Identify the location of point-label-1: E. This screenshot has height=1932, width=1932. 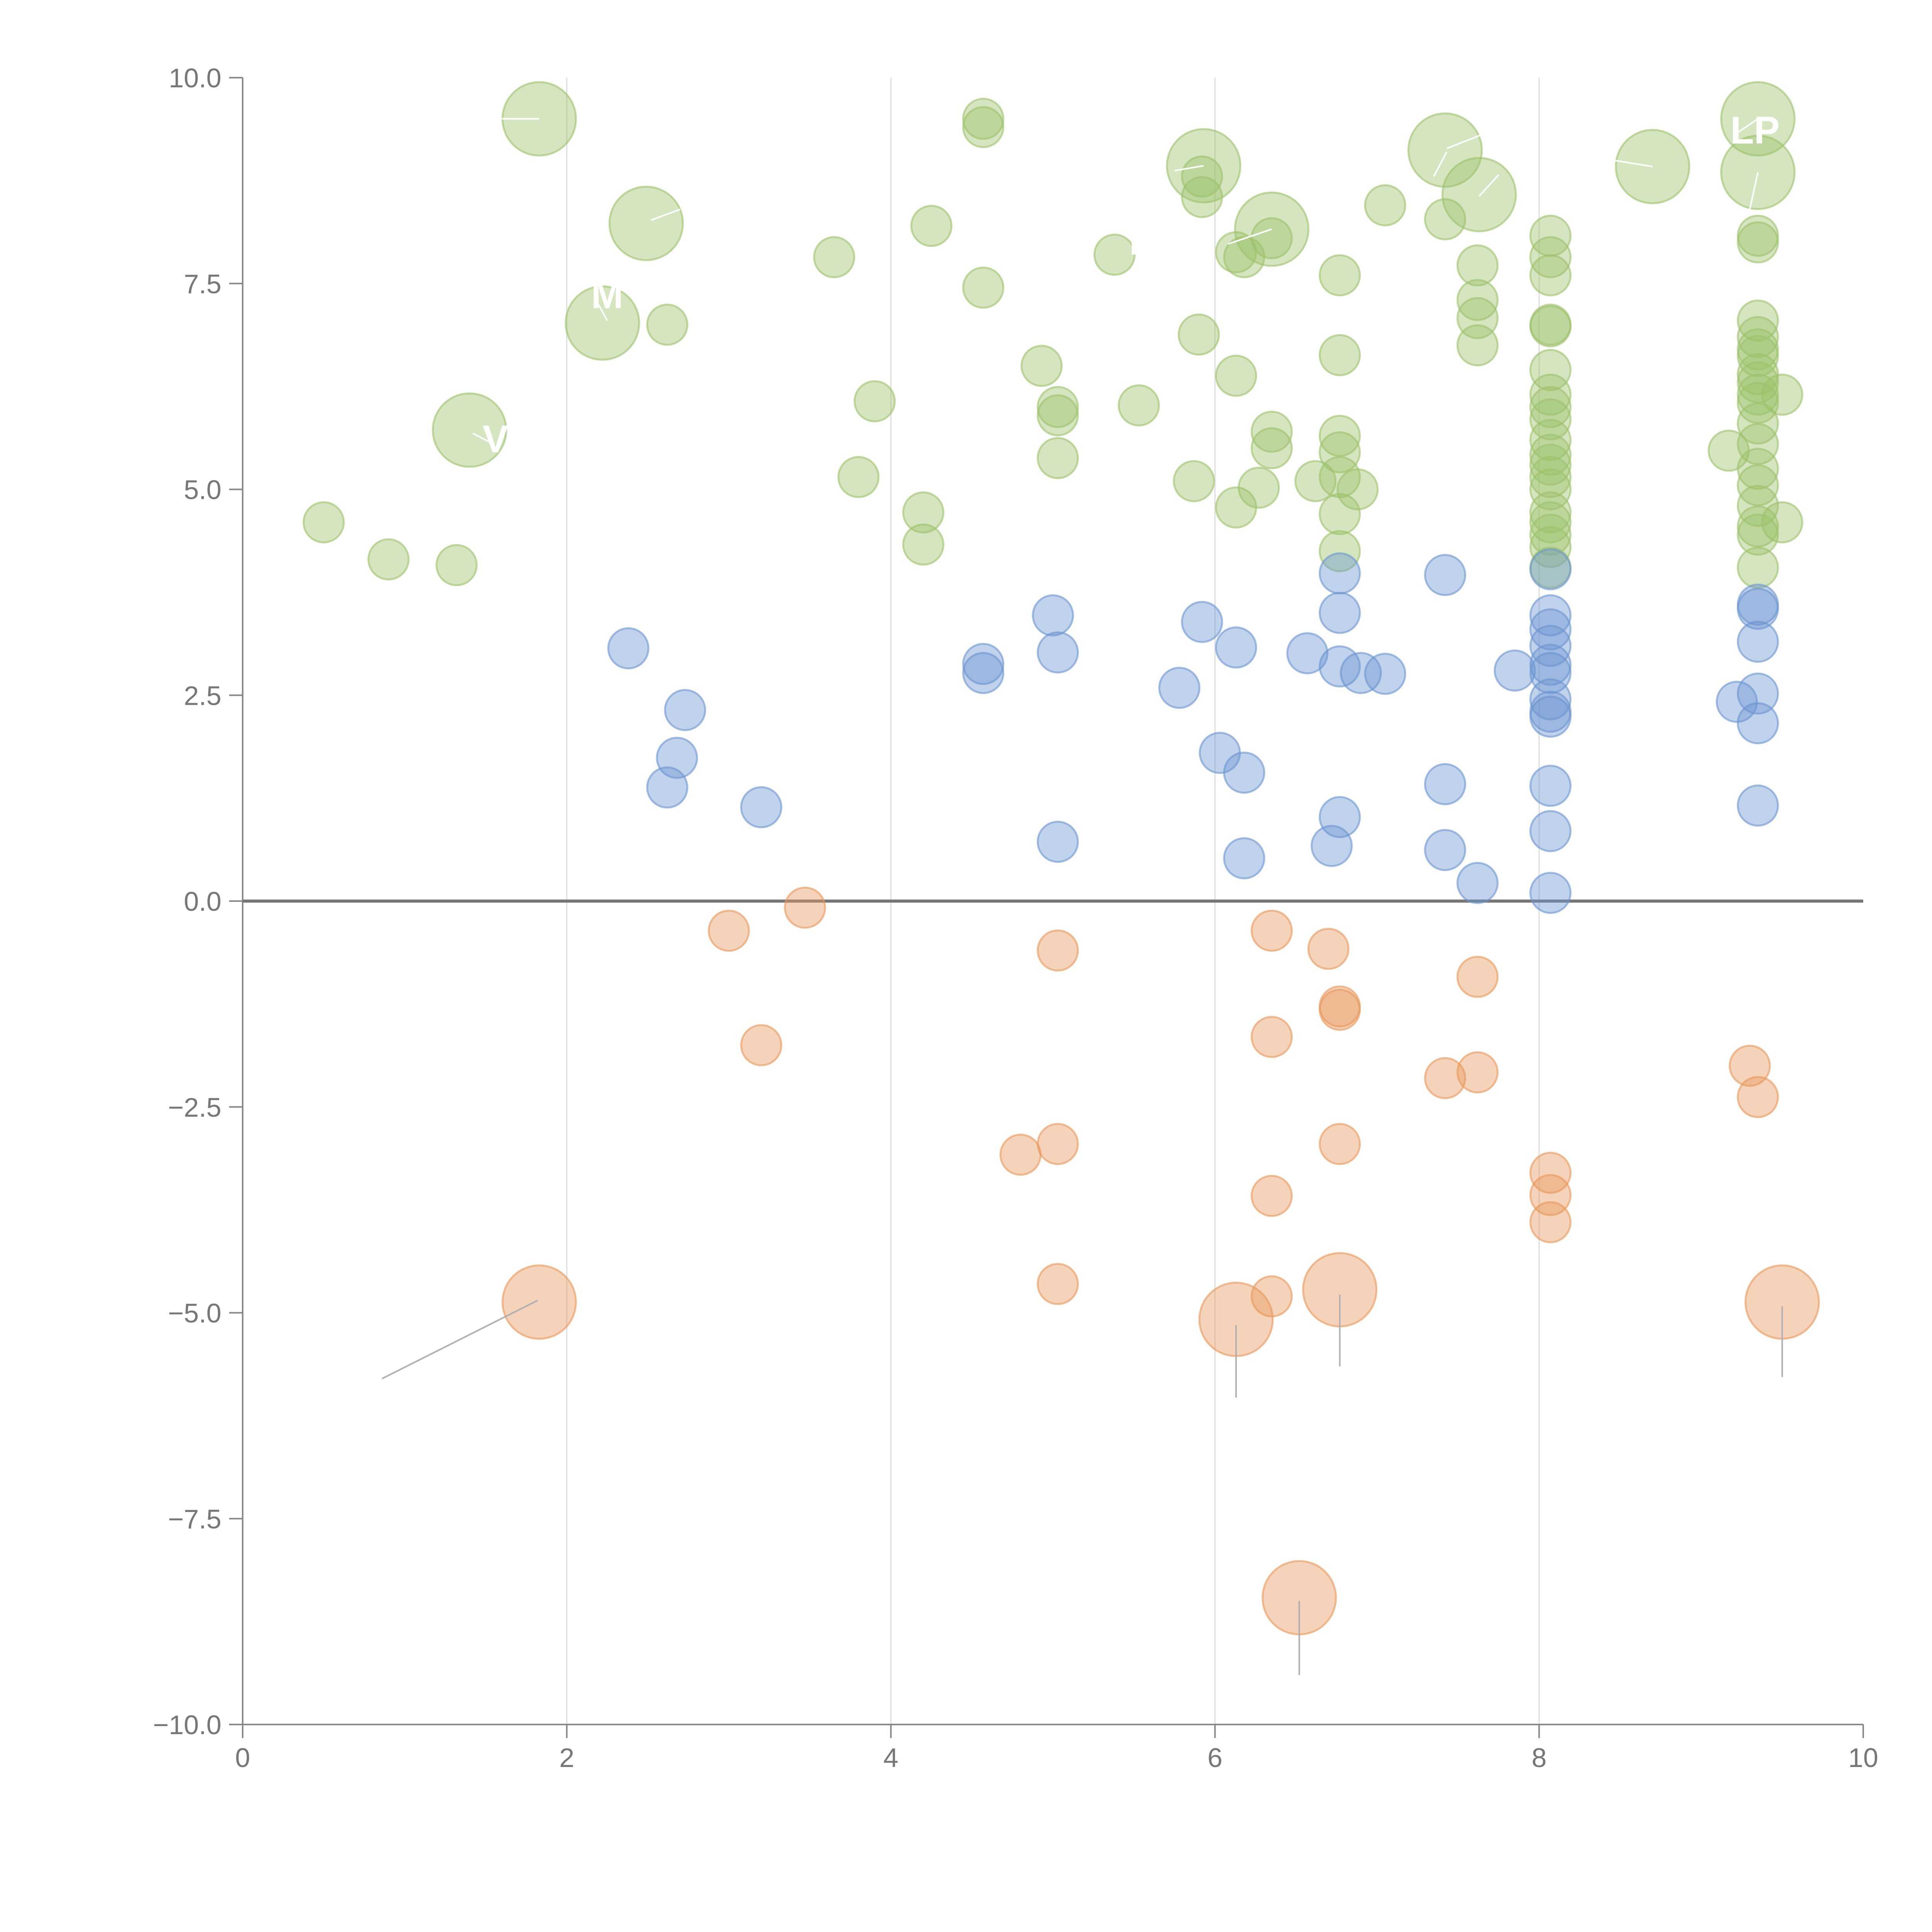
(1142, 241).